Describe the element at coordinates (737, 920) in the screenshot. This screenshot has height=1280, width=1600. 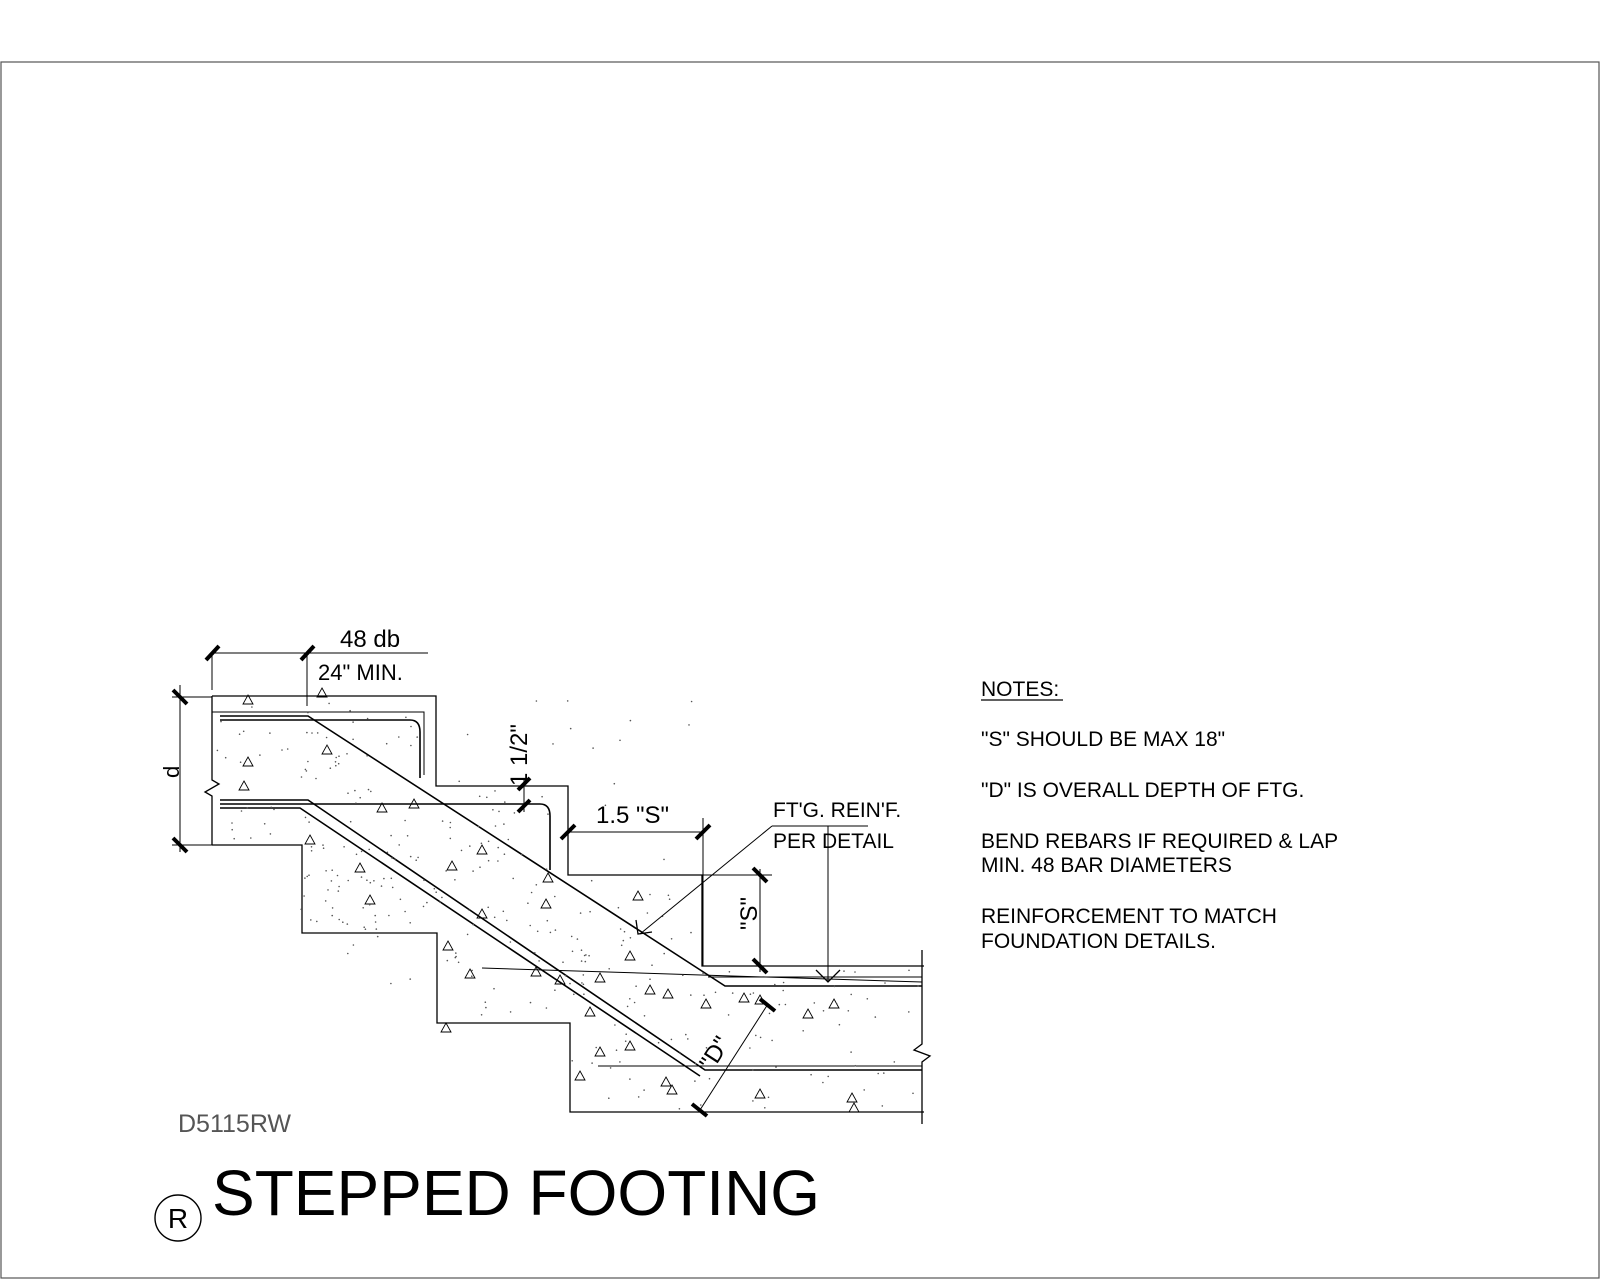
I see `step-rise-dimension` at that location.